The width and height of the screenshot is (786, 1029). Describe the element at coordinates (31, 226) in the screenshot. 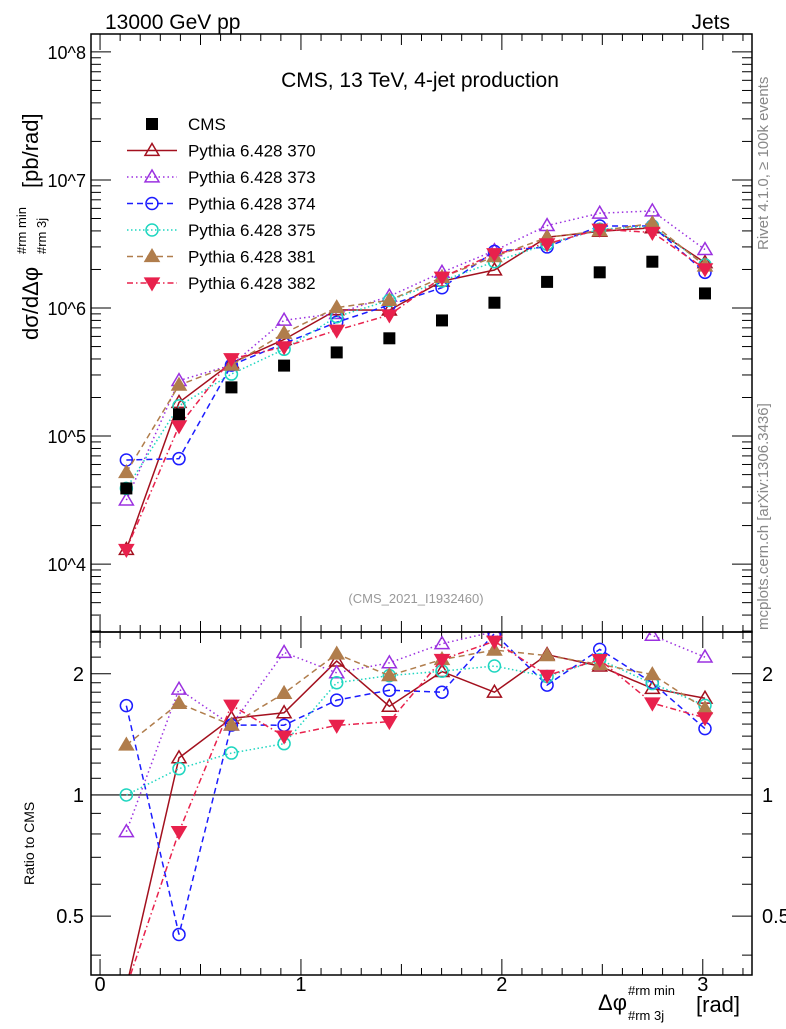

I see `y-axis-label: dσ/dΔφ #rm min #rm 3j [pb/rad]` at that location.